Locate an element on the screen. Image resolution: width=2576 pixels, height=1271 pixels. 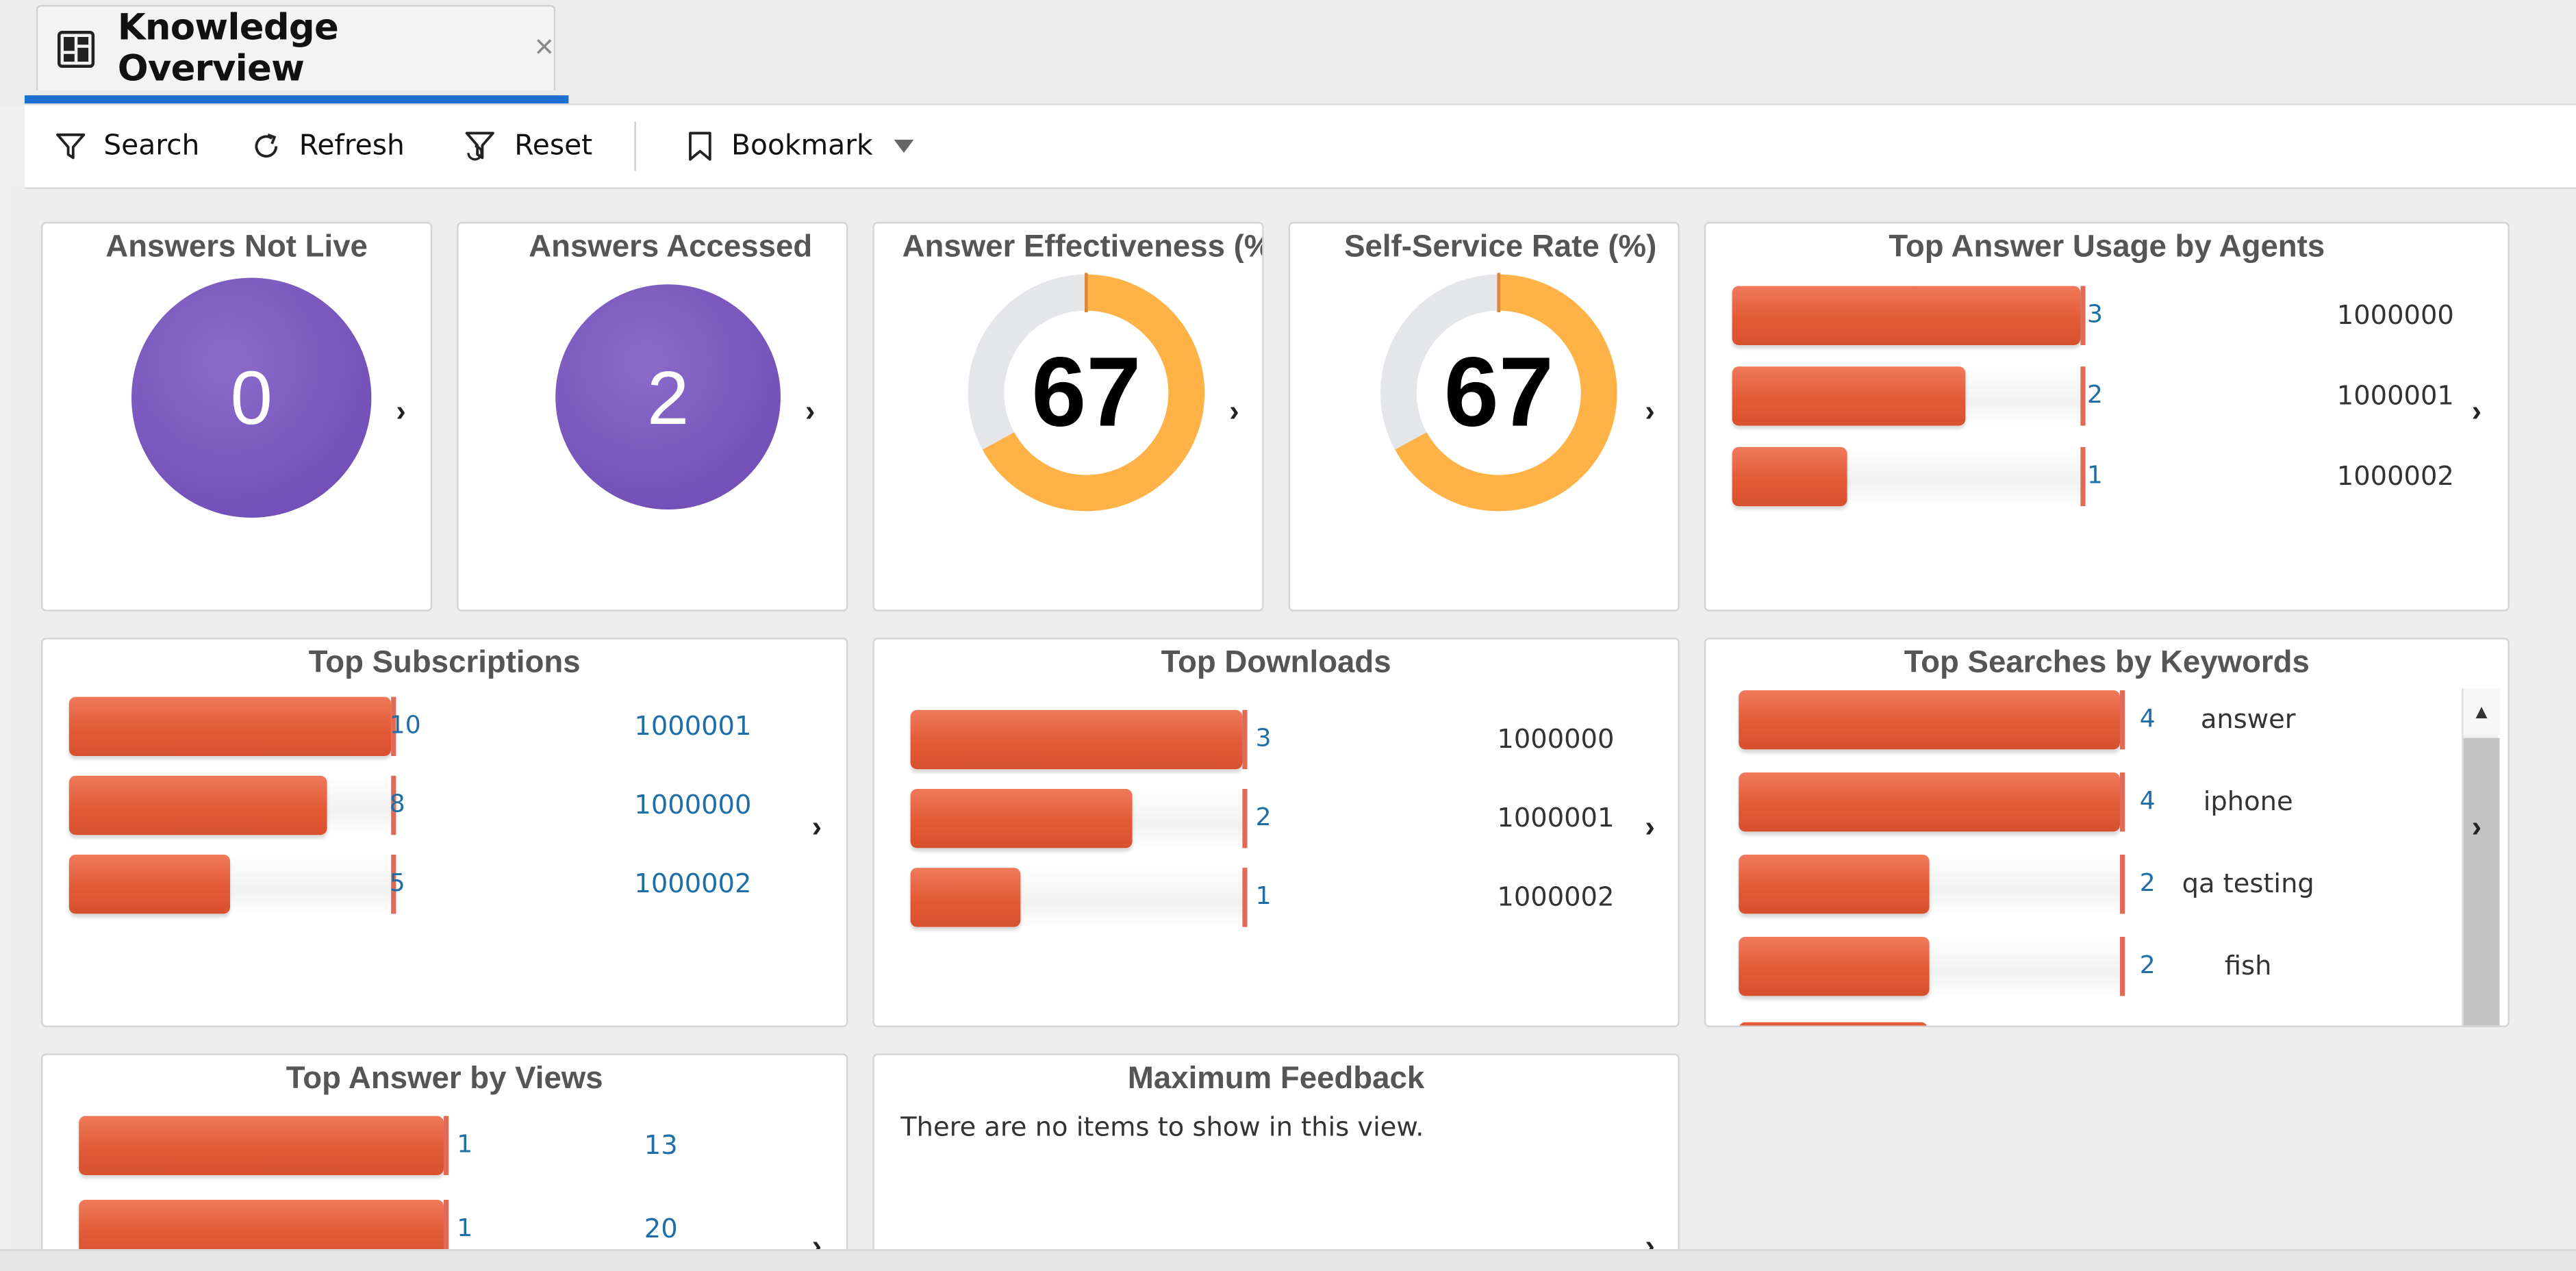
reset-label: Reset is located at coordinates (553, 146).